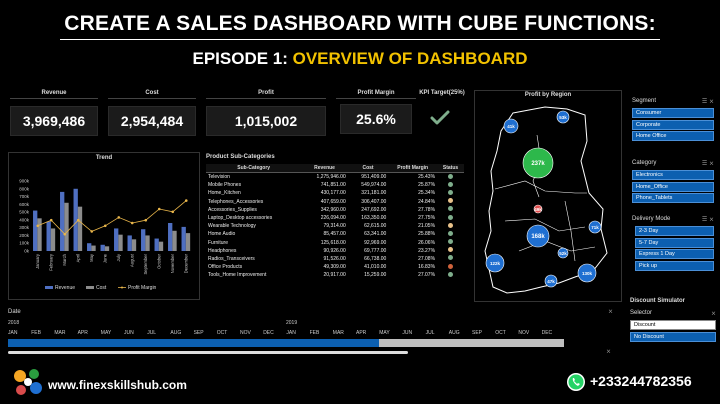 The height and width of the screenshot is (404, 720). I want to click on kpi-target-label: KPI Target(25%), so click(442, 93).